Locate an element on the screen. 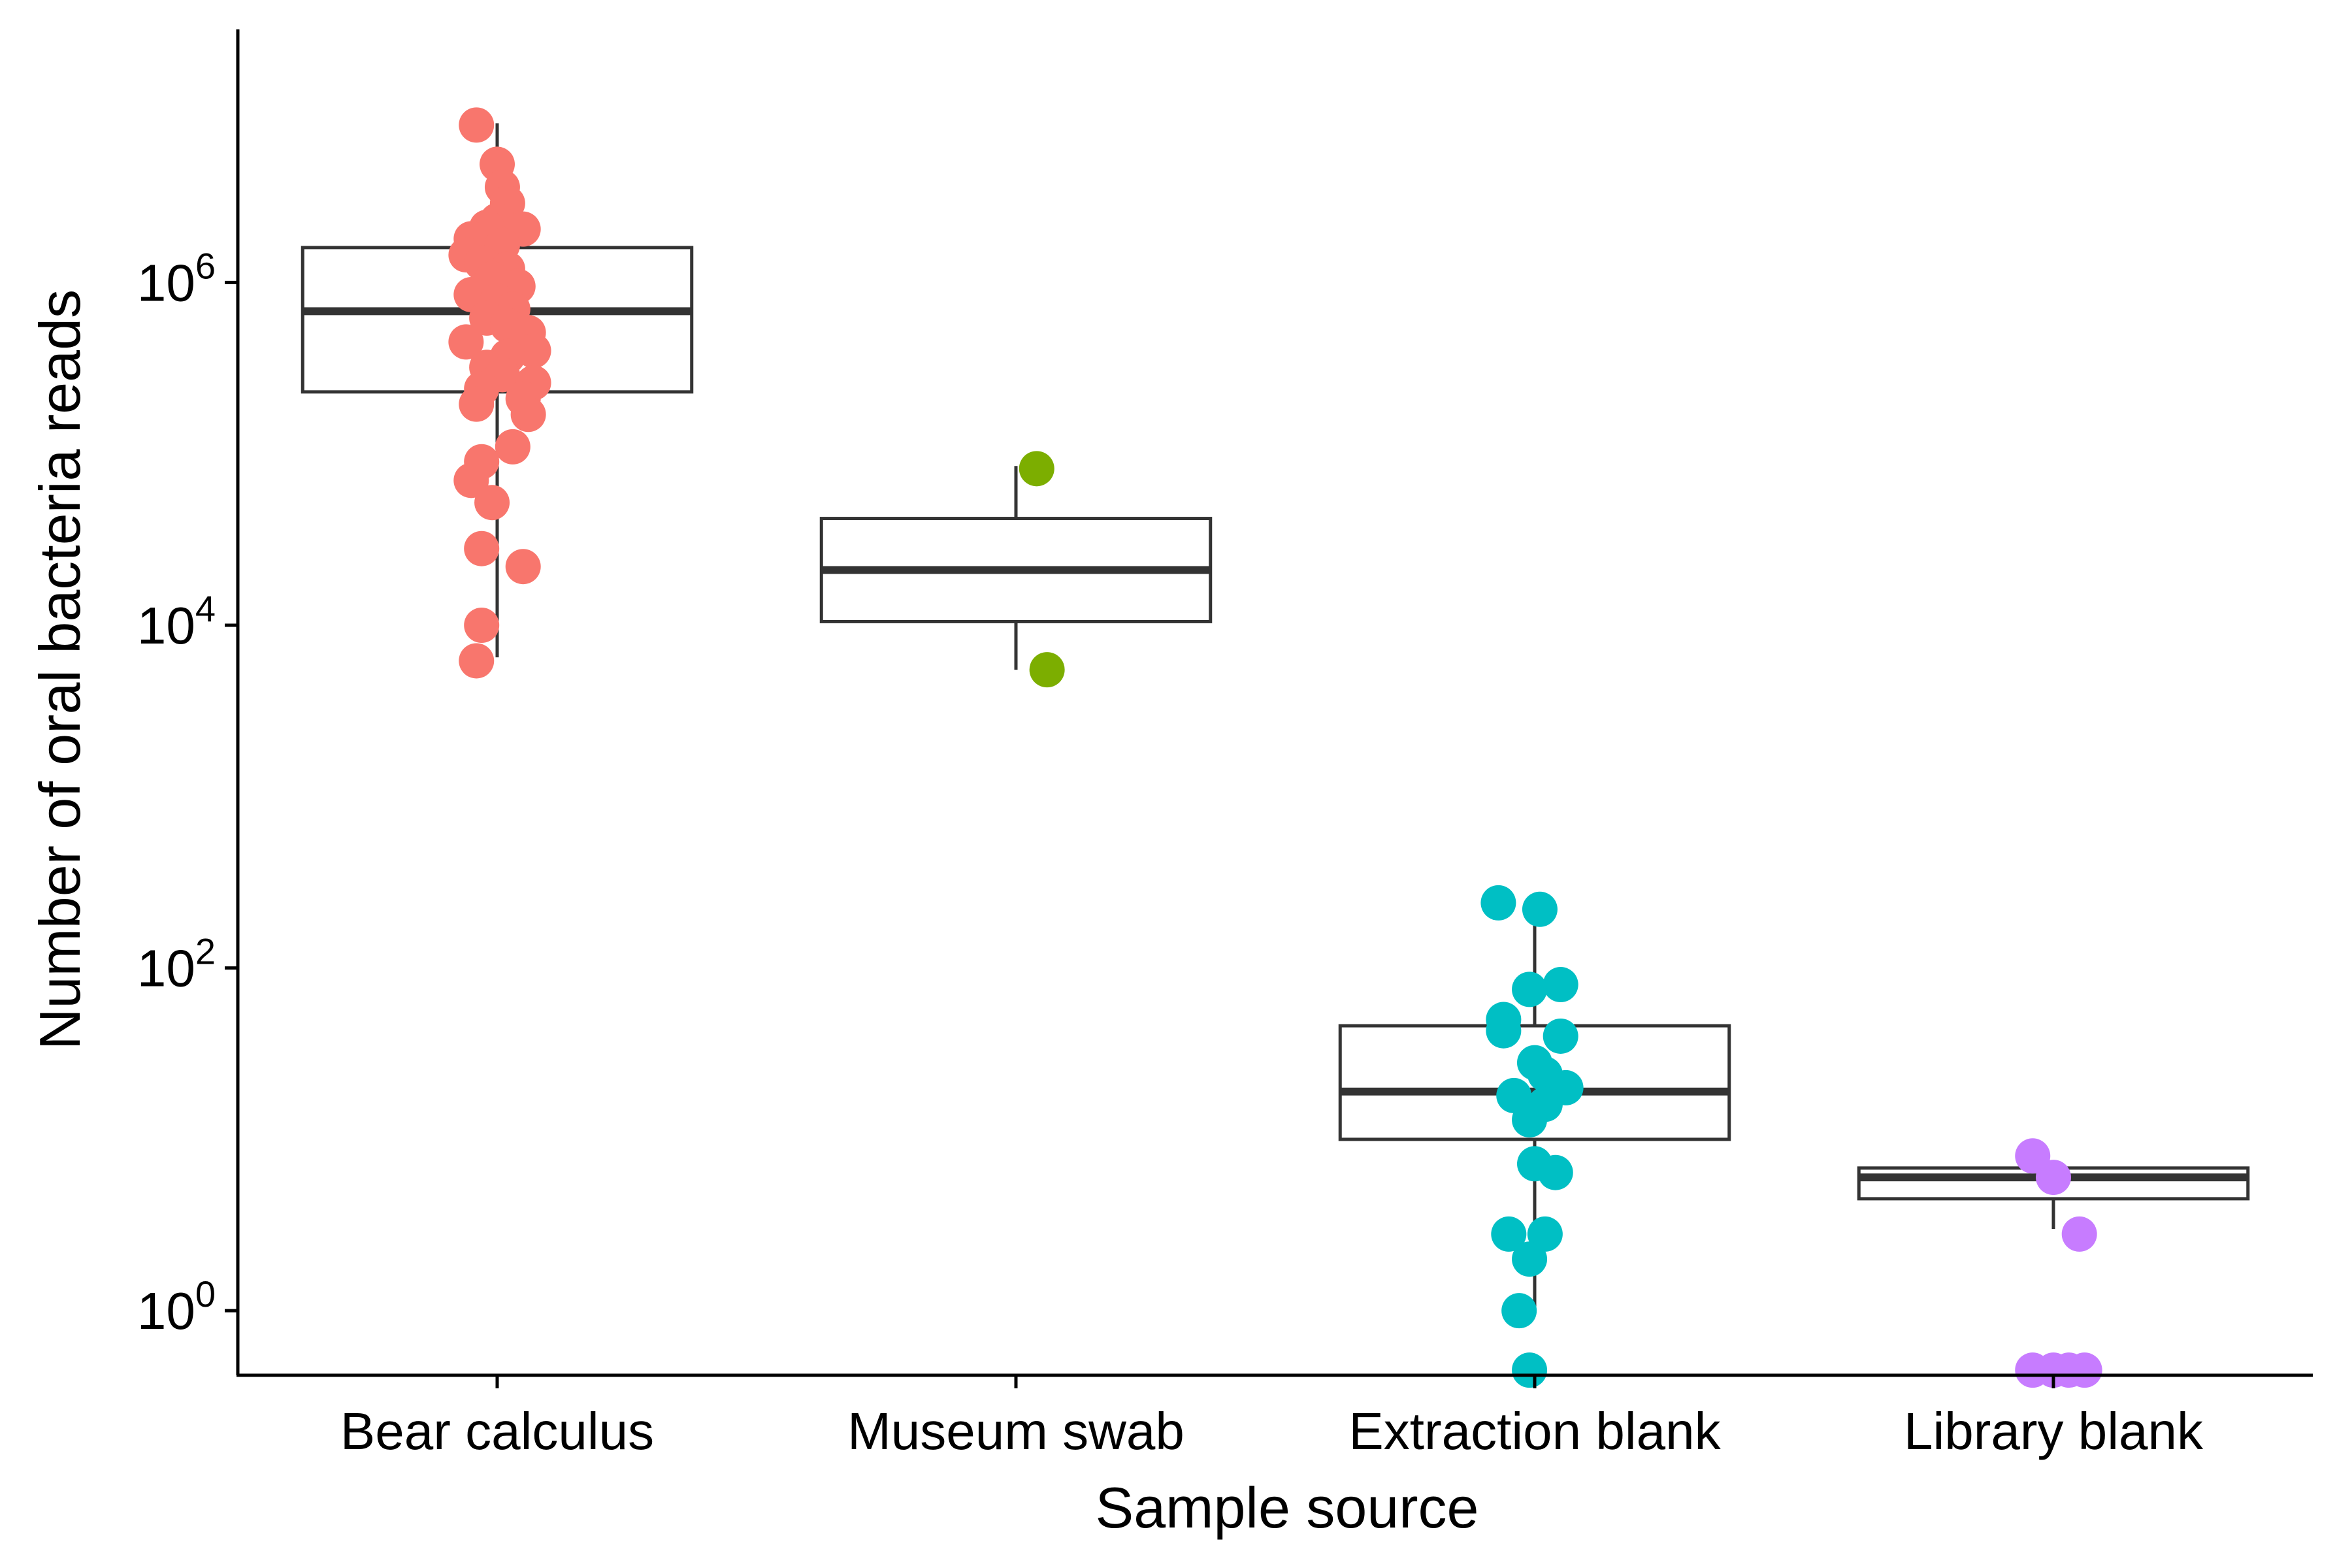 The height and width of the screenshot is (1568, 2352). y-tick-label: 10⁶ is located at coordinates (176, 278).